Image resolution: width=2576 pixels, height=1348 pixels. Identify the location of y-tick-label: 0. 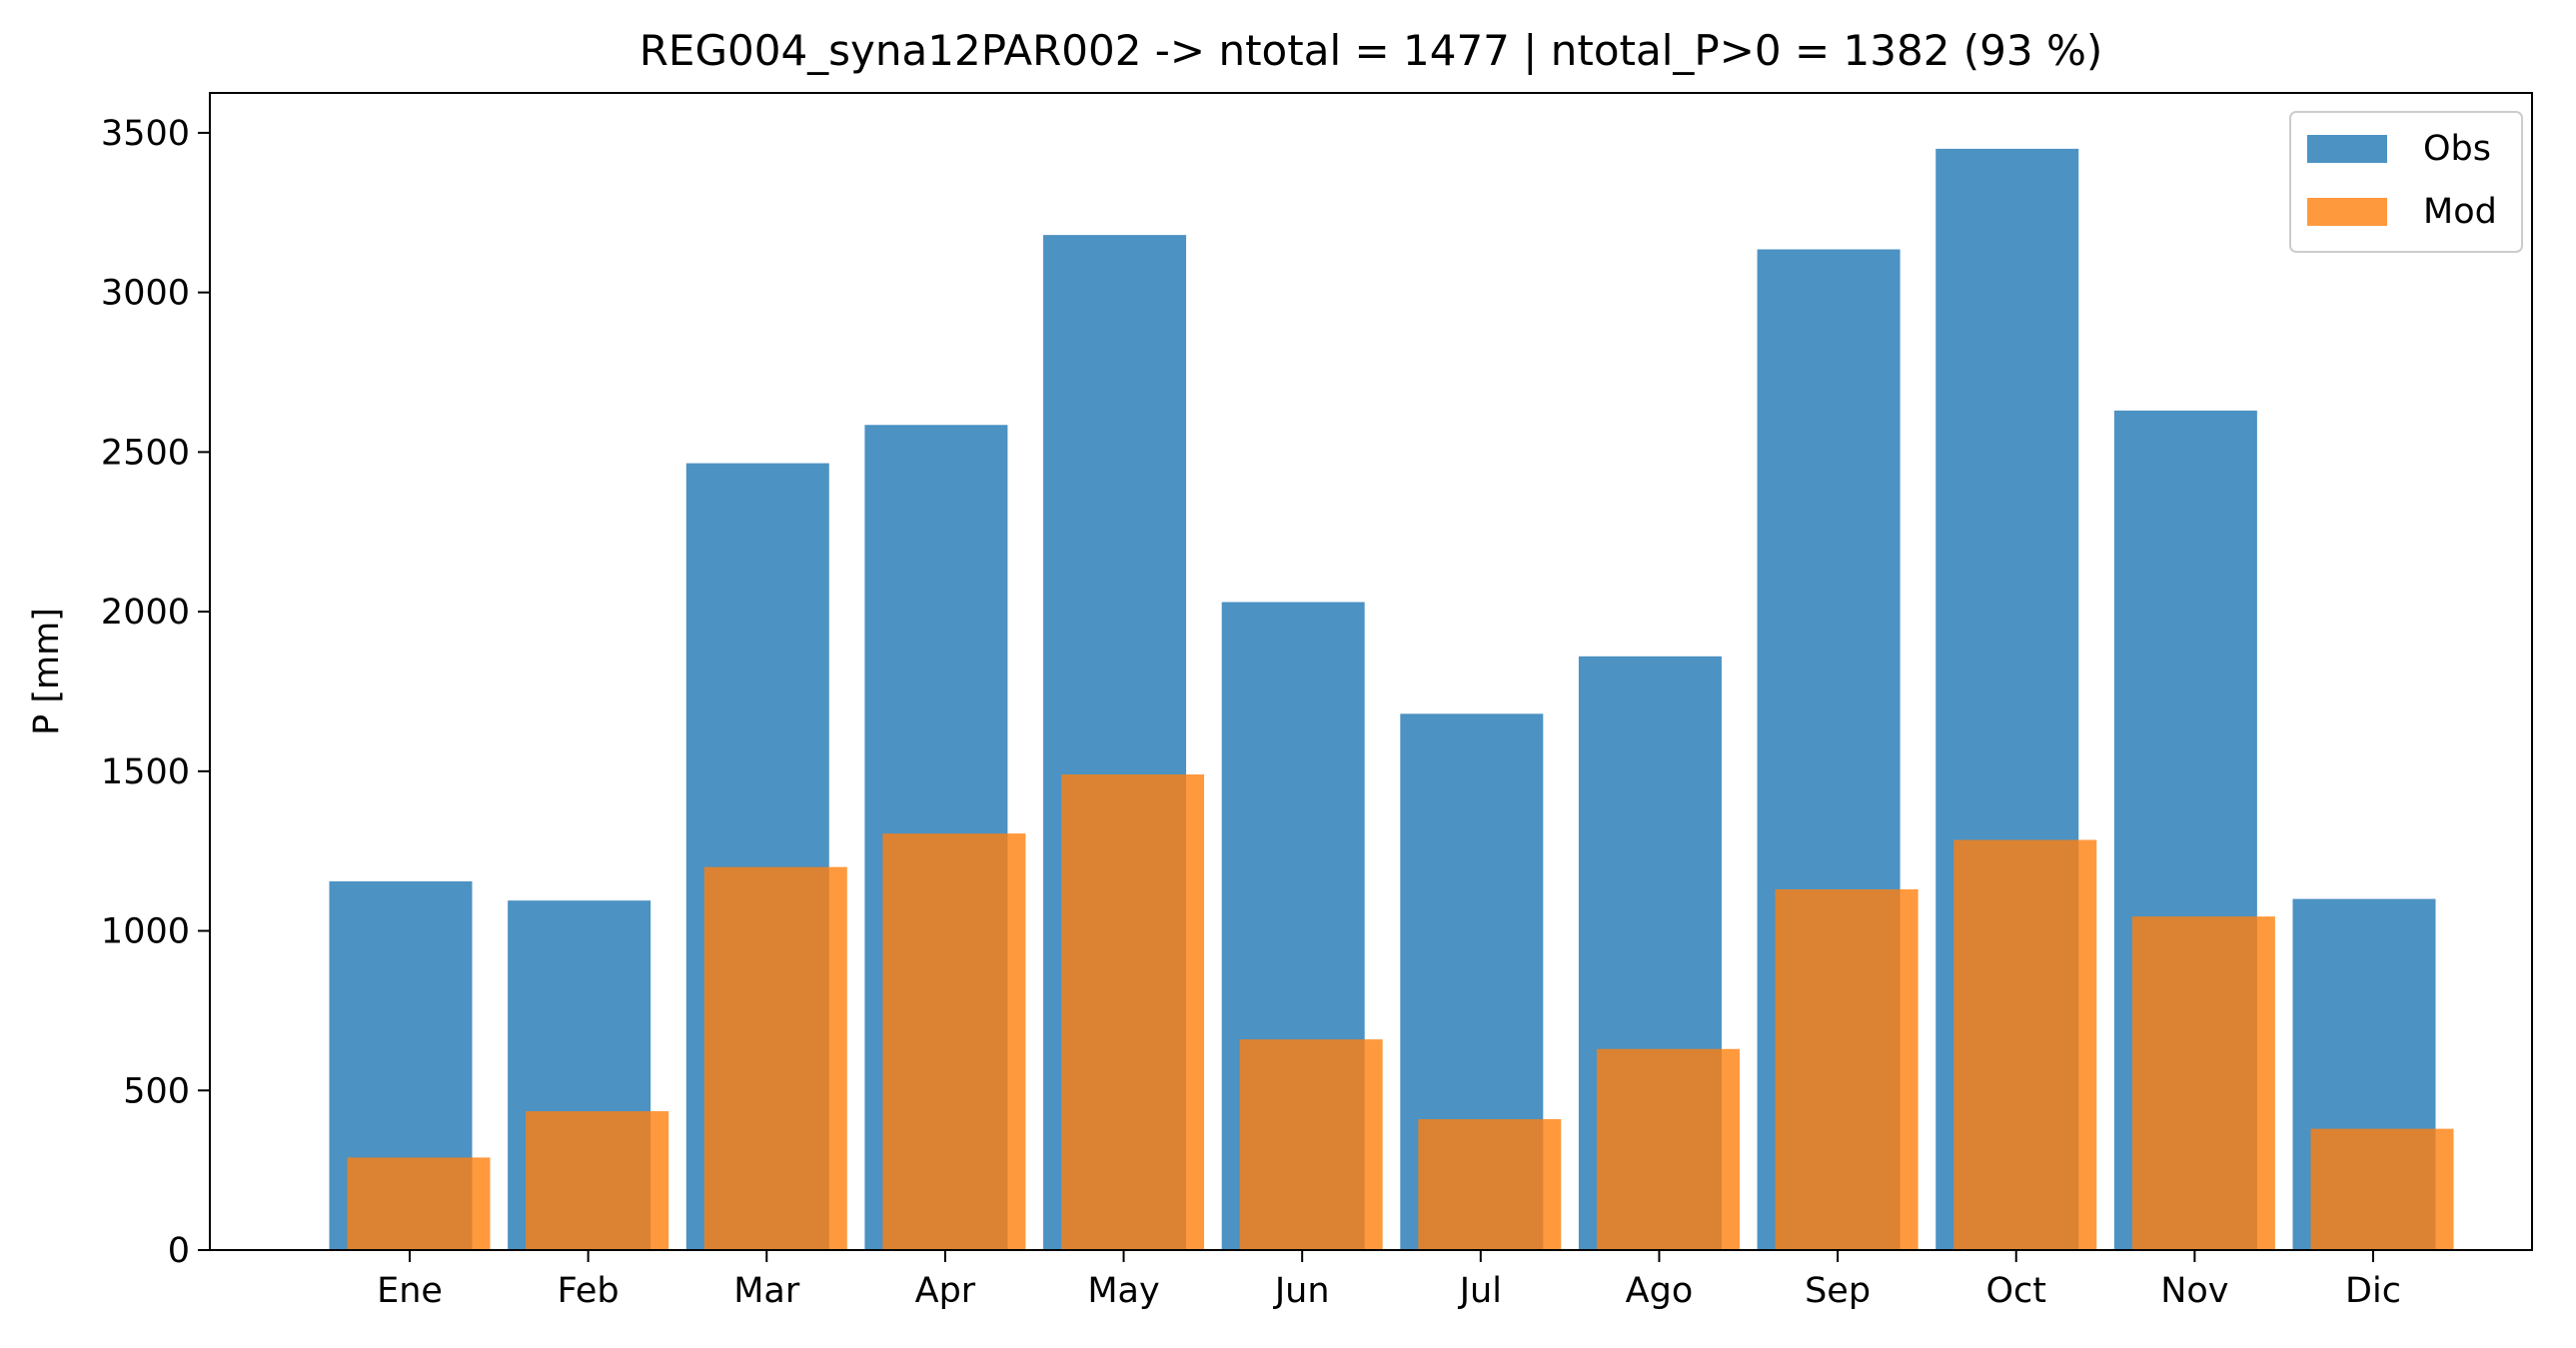
(179, 1251).